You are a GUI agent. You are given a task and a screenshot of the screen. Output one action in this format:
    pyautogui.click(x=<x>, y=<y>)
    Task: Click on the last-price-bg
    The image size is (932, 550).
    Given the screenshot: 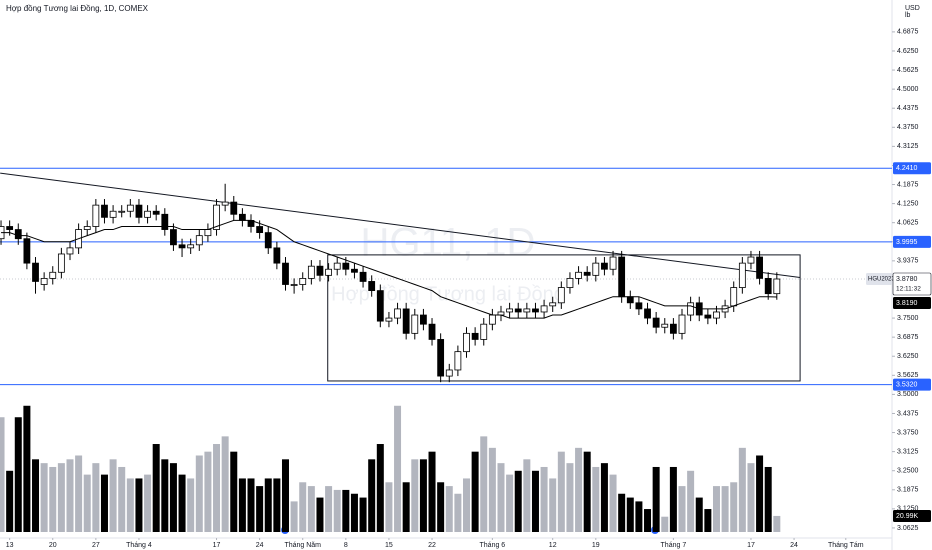 What is the action you would take?
    pyautogui.click(x=912, y=284)
    